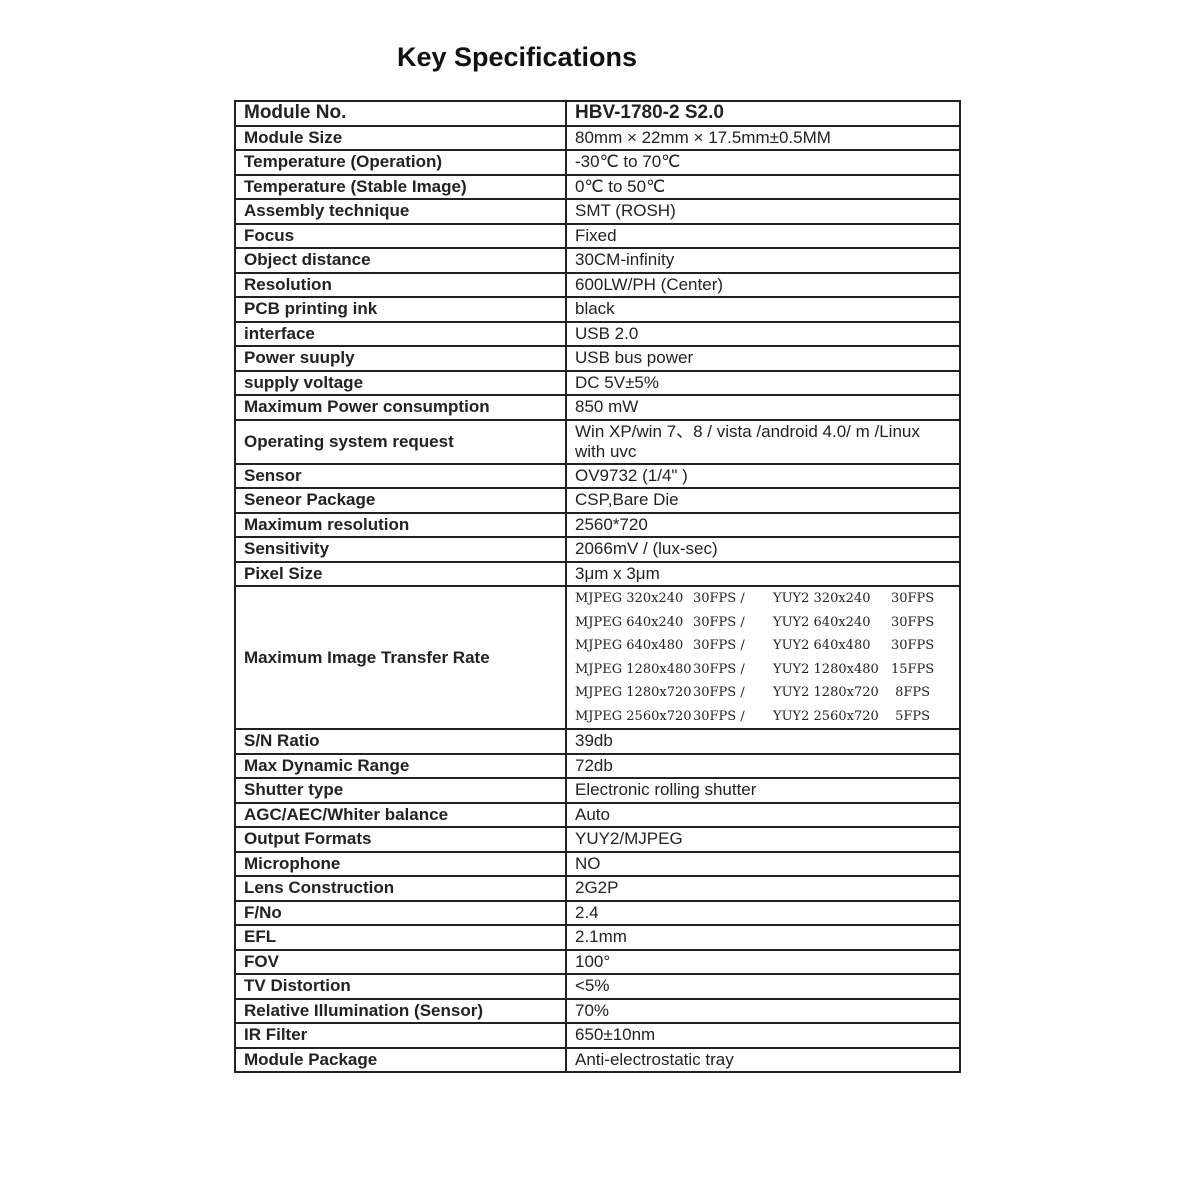 The image size is (1200, 1200). What do you see at coordinates (597, 500) in the screenshot?
I see `table-row: Seneor Package CSP,Bare Die` at bounding box center [597, 500].